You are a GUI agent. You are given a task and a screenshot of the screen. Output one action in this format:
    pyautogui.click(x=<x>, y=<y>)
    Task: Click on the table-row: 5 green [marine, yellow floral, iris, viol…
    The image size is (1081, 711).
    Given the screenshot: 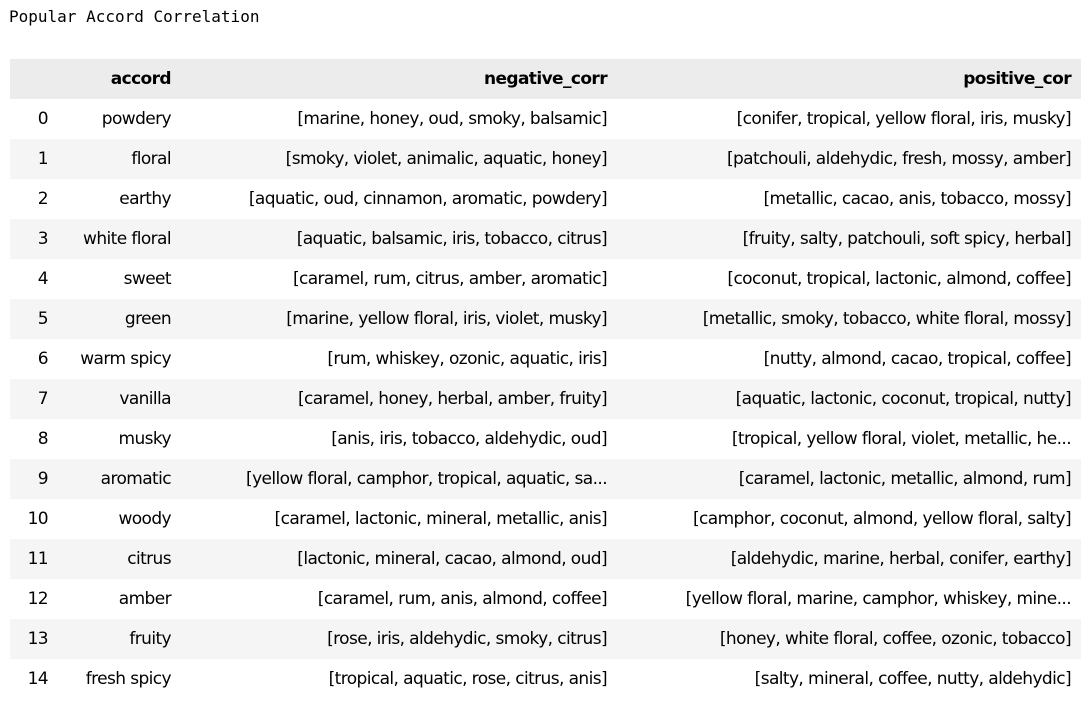 What is the action you would take?
    pyautogui.click(x=545, y=319)
    